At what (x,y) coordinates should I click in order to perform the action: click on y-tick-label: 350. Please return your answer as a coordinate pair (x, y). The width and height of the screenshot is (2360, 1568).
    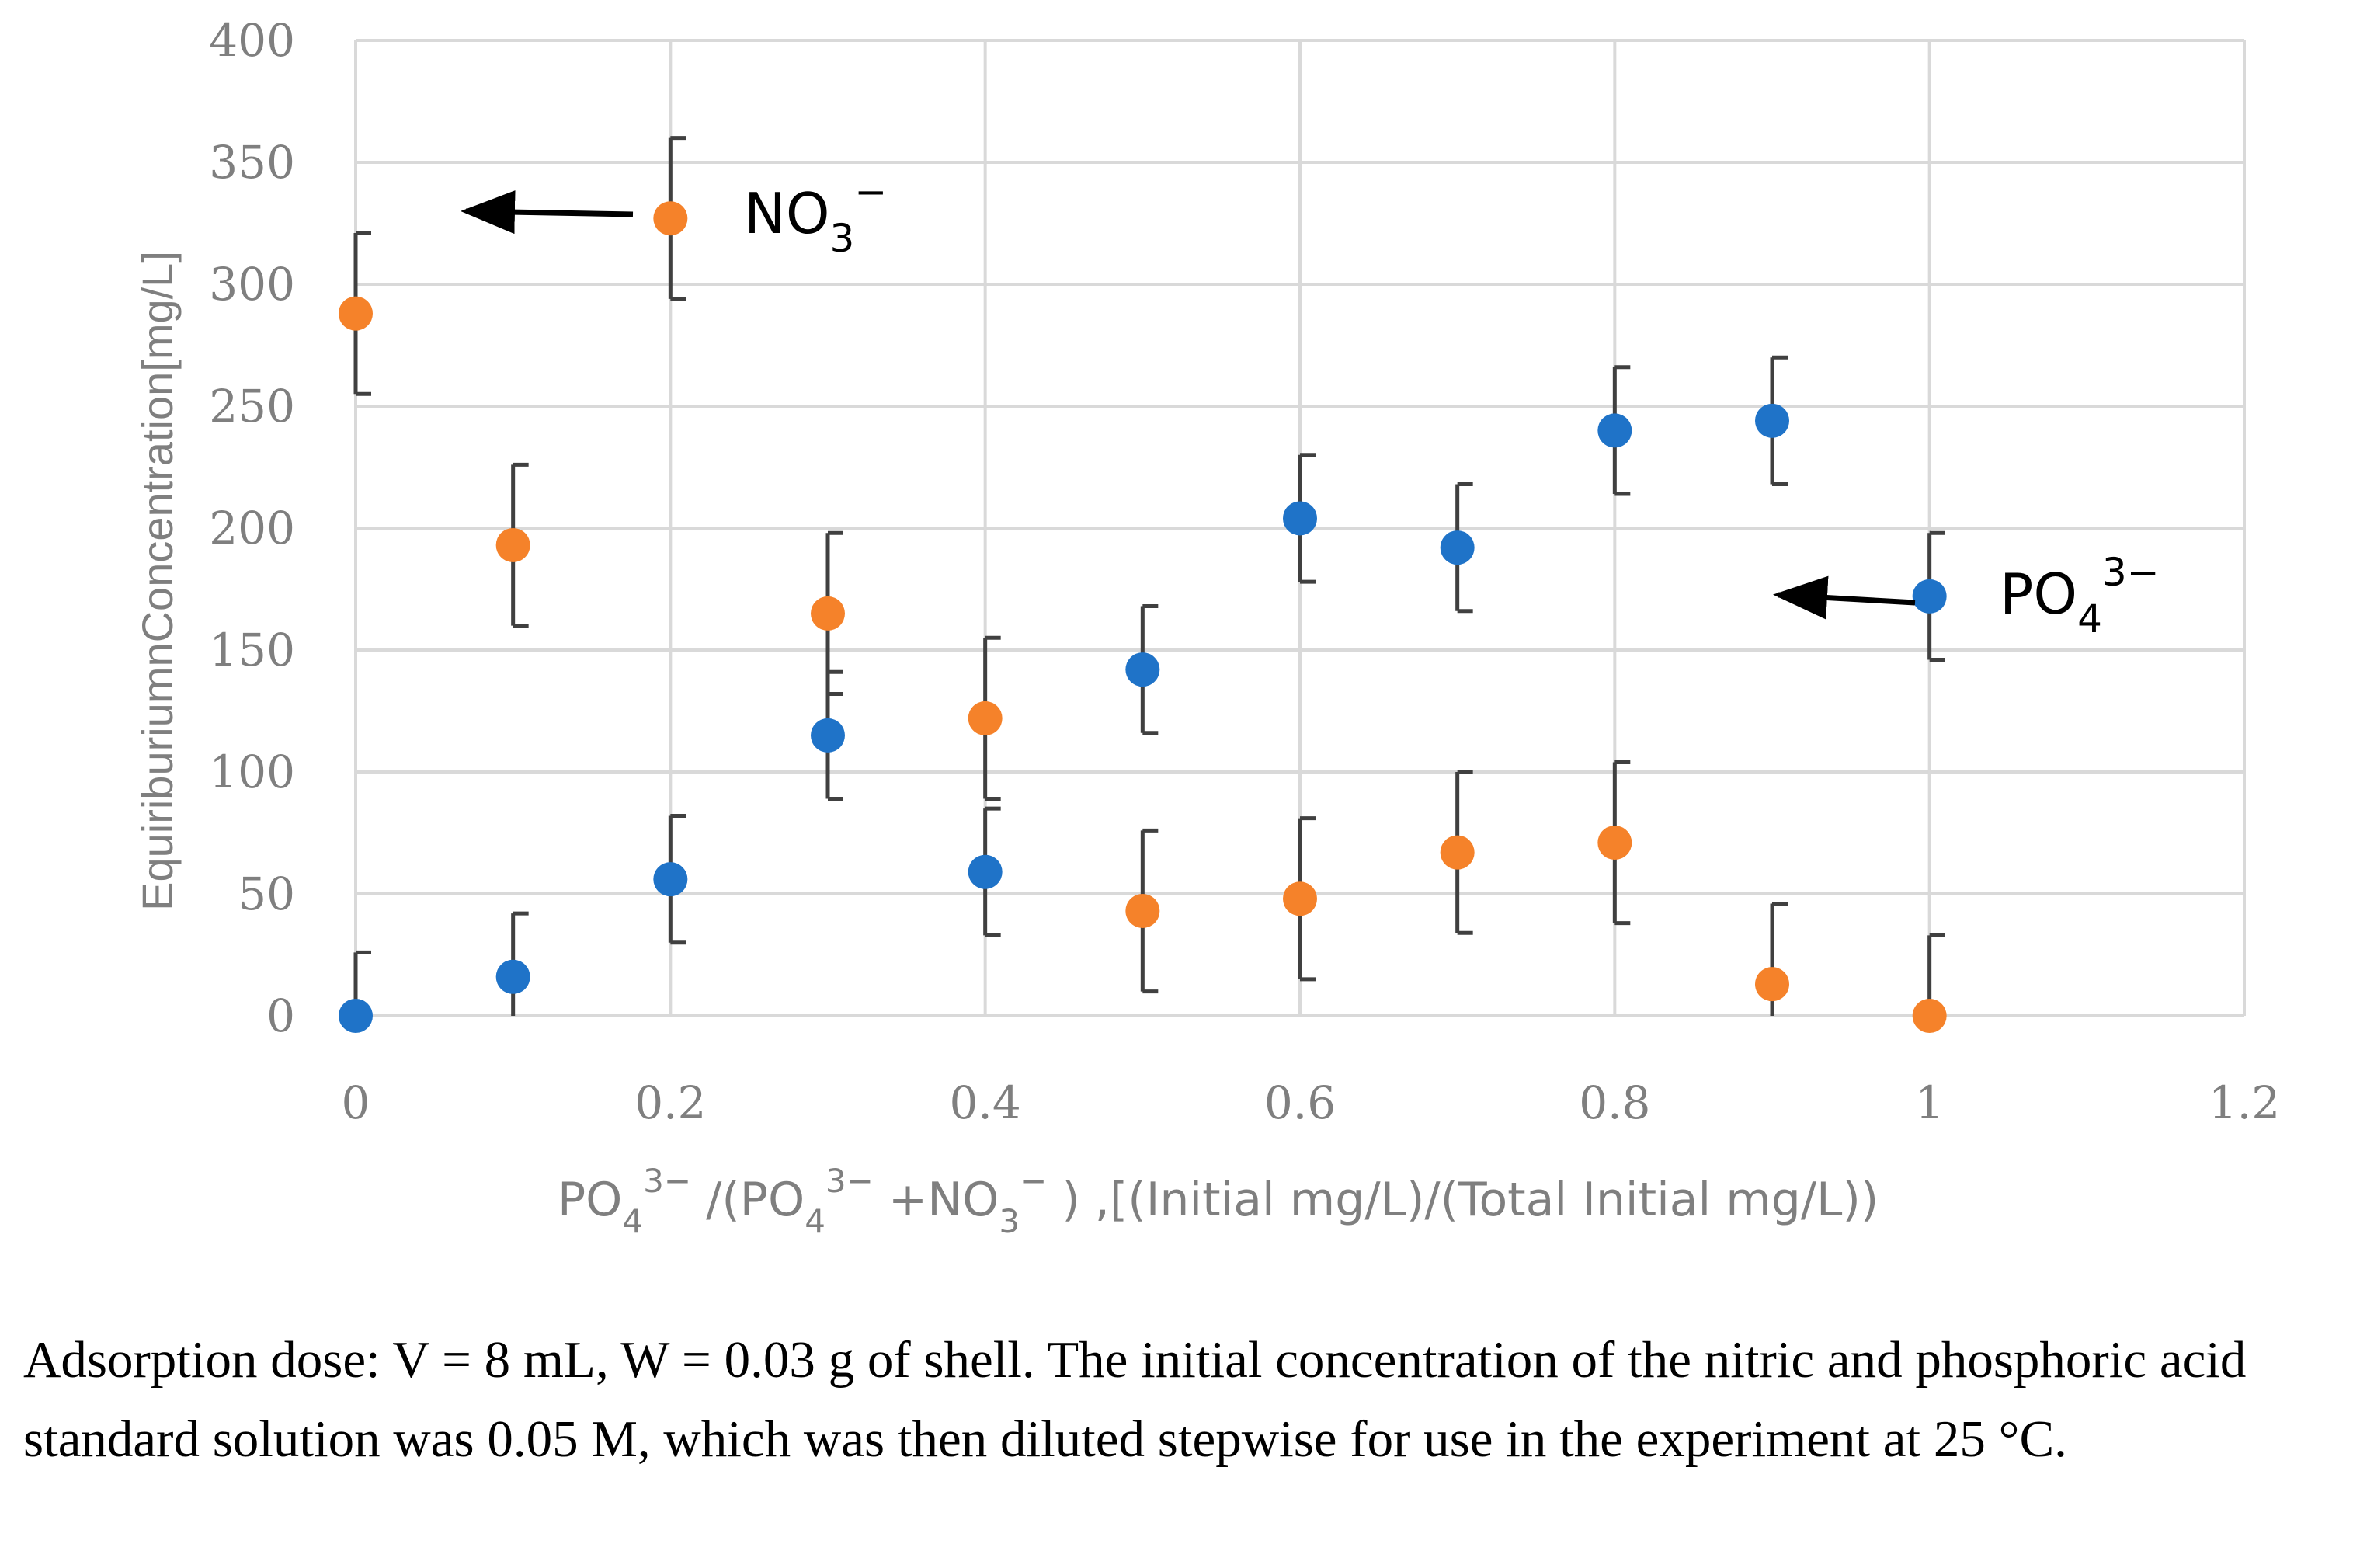
    Looking at the image, I should click on (252, 163).